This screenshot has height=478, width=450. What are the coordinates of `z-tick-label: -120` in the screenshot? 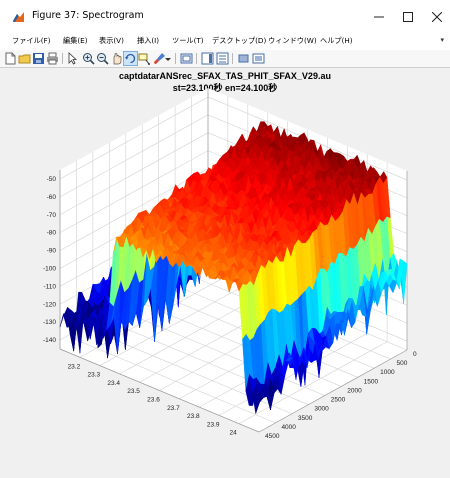 It's located at (49, 304).